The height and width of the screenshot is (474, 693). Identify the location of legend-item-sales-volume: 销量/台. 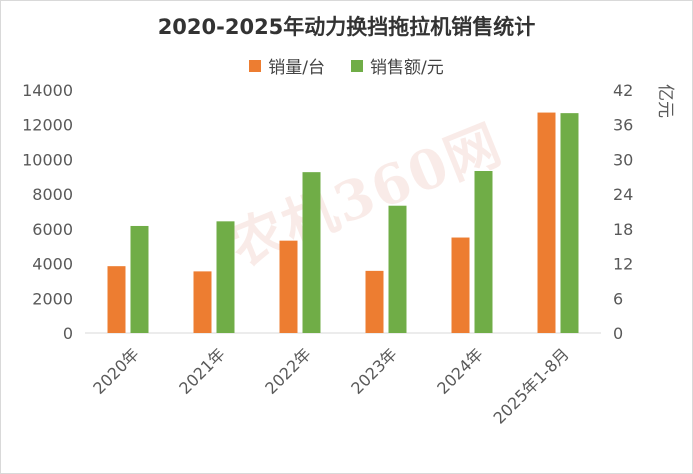
(287, 65).